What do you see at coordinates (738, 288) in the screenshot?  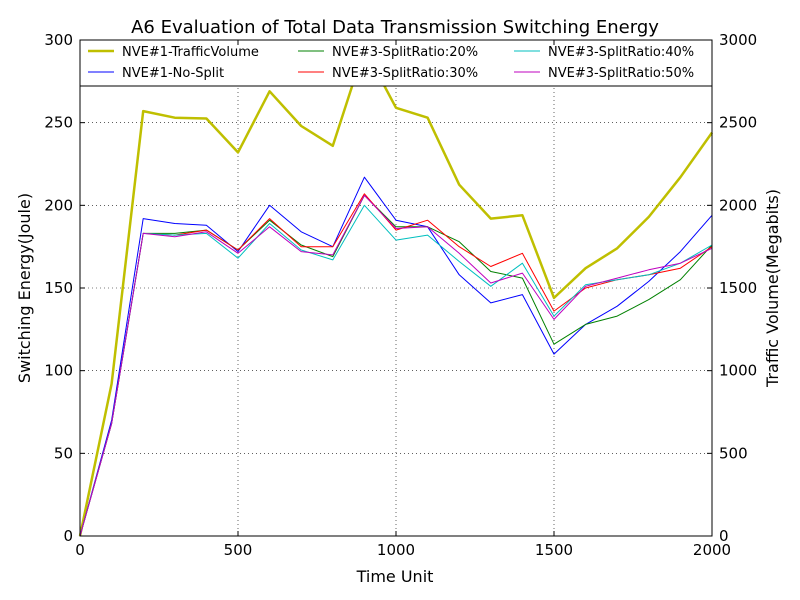 I see `y2-tick-label: 1500` at bounding box center [738, 288].